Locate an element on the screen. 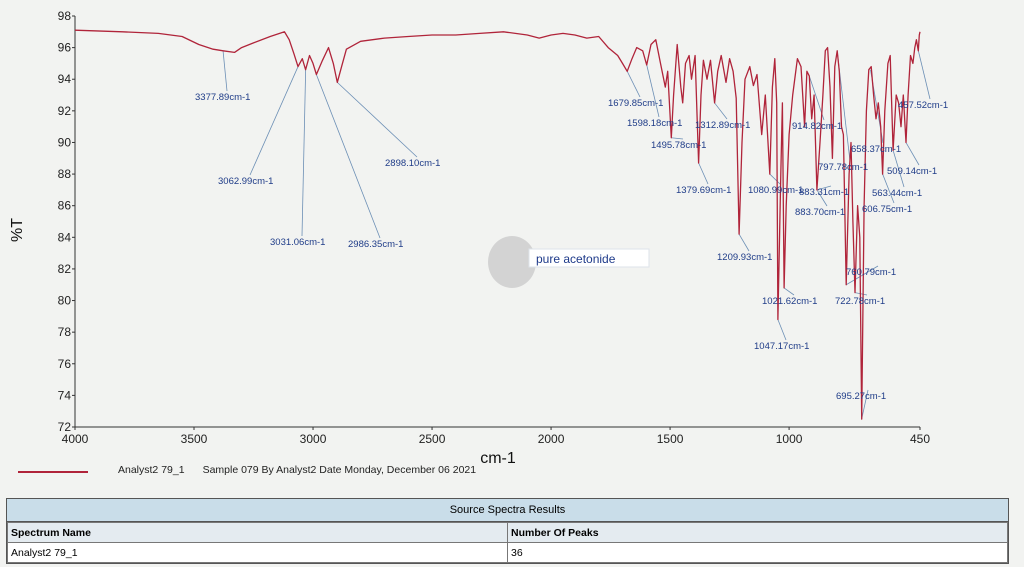  peak-label: 457.52cm-1 is located at coordinates (923, 105).